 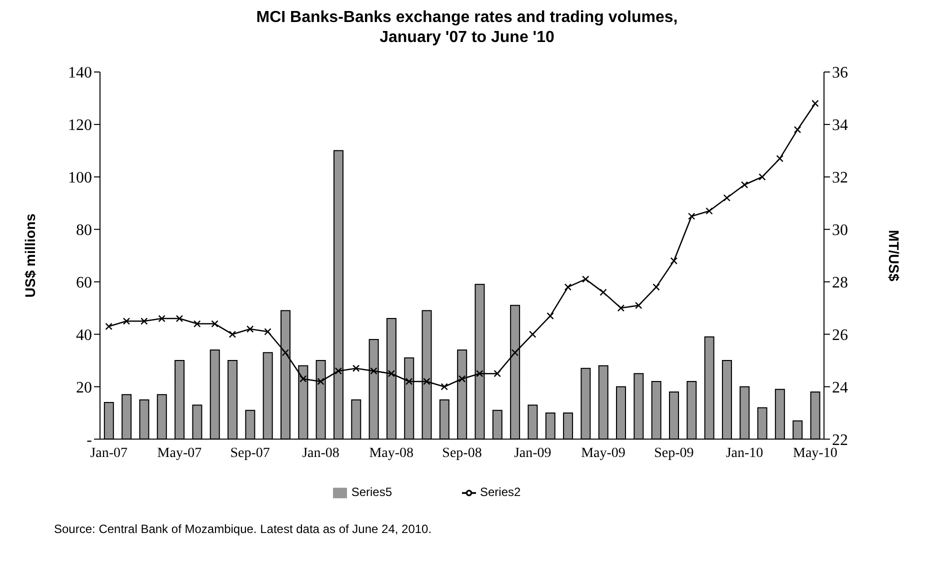 What do you see at coordinates (533, 454) in the screenshot?
I see `x-tick-label: Jan-09` at bounding box center [533, 454].